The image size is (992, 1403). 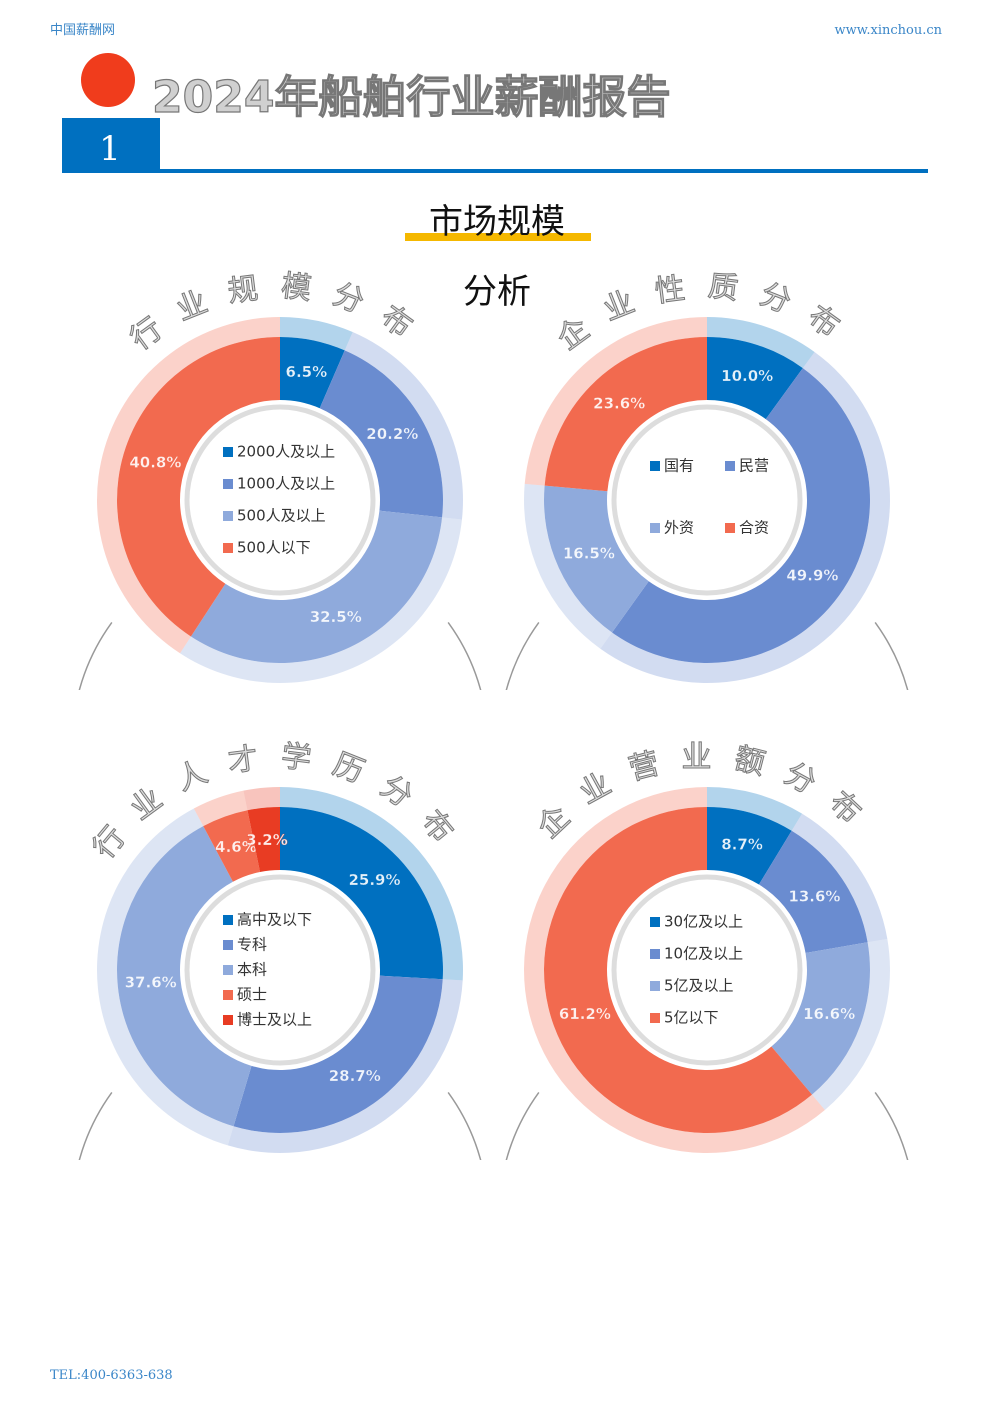 What do you see at coordinates (281, 516) in the screenshot?
I see `legend-label: 500人及以上` at bounding box center [281, 516].